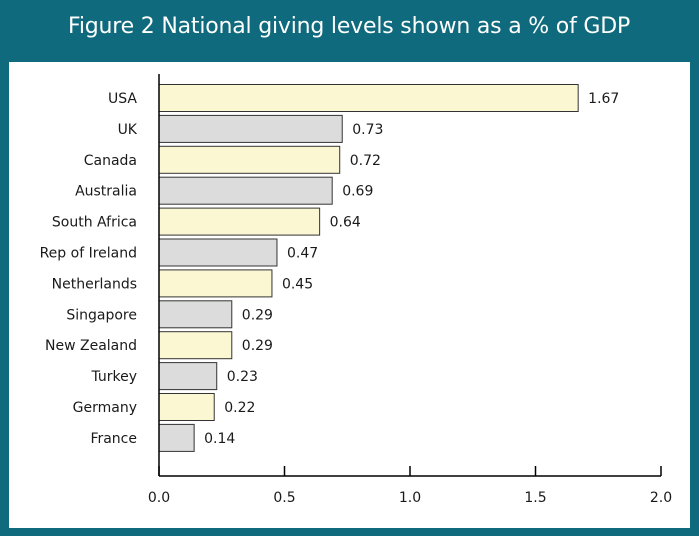 Image resolution: width=699 pixels, height=536 pixels. What do you see at coordinates (535, 498) in the screenshot?
I see `x-tick-label: 1.5` at bounding box center [535, 498].